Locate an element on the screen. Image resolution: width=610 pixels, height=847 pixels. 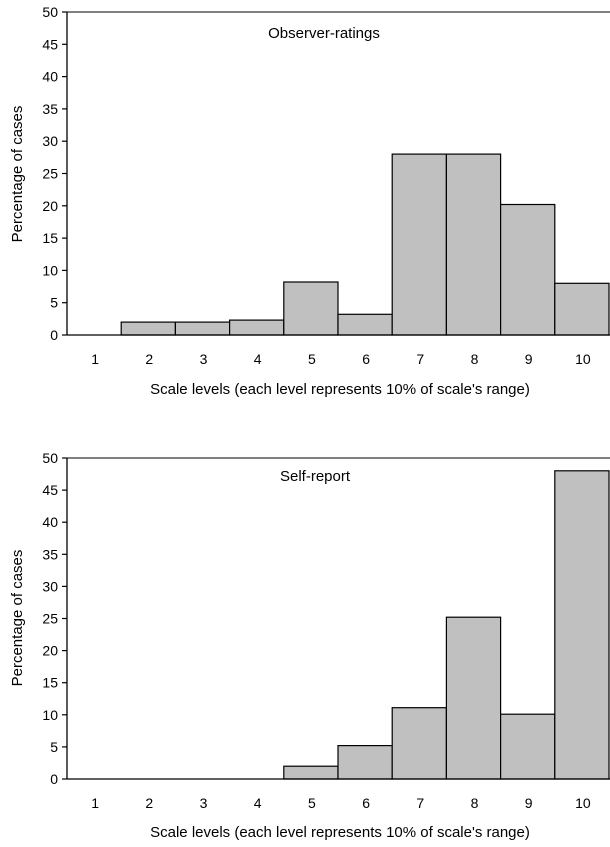
chart-title: Self-report is located at coordinates (315, 476).